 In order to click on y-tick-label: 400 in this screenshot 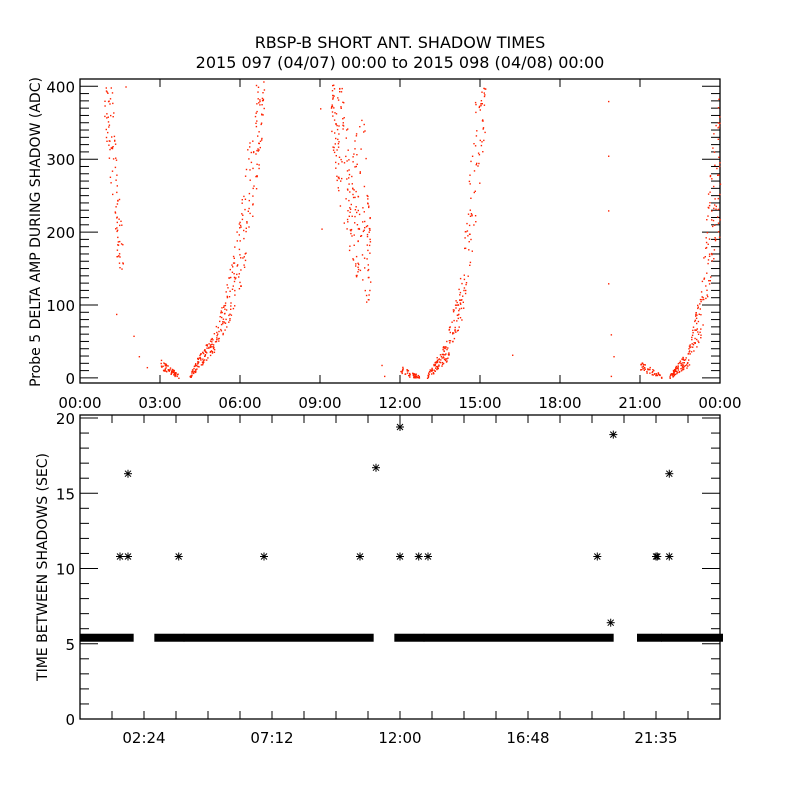, I will do `click(60, 87)`.